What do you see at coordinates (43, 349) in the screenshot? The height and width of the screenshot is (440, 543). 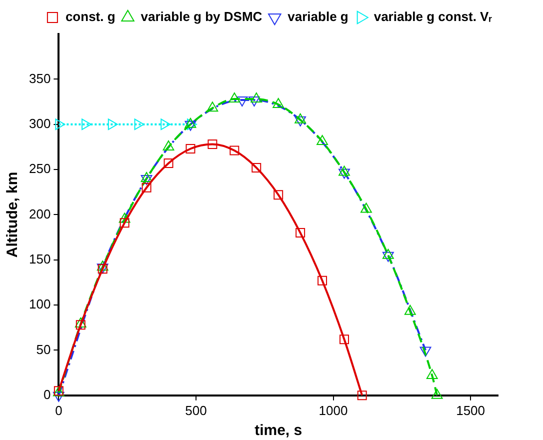 I see `y-tick-label: 50` at bounding box center [43, 349].